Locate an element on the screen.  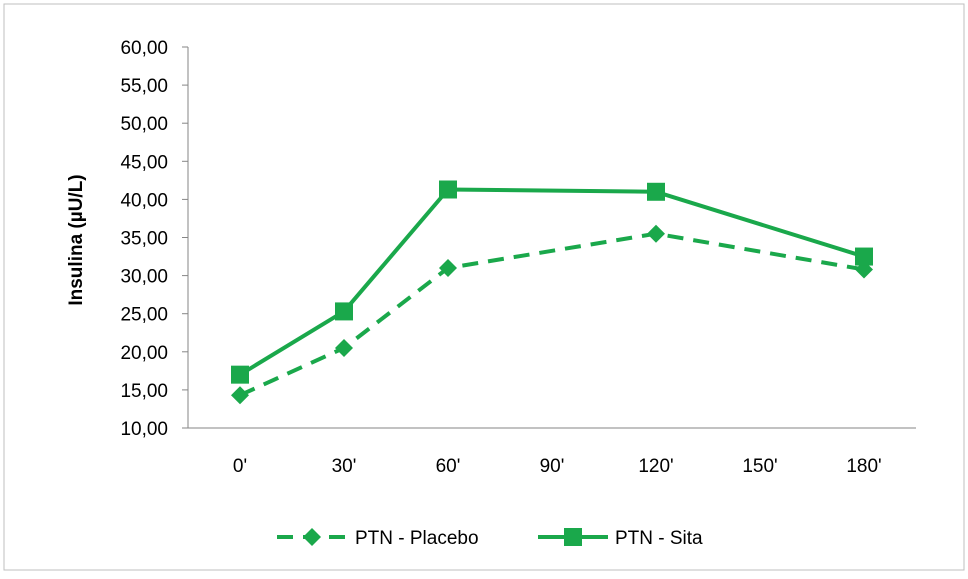
legend-entry: PTN - Placebo is located at coordinates (378, 538).